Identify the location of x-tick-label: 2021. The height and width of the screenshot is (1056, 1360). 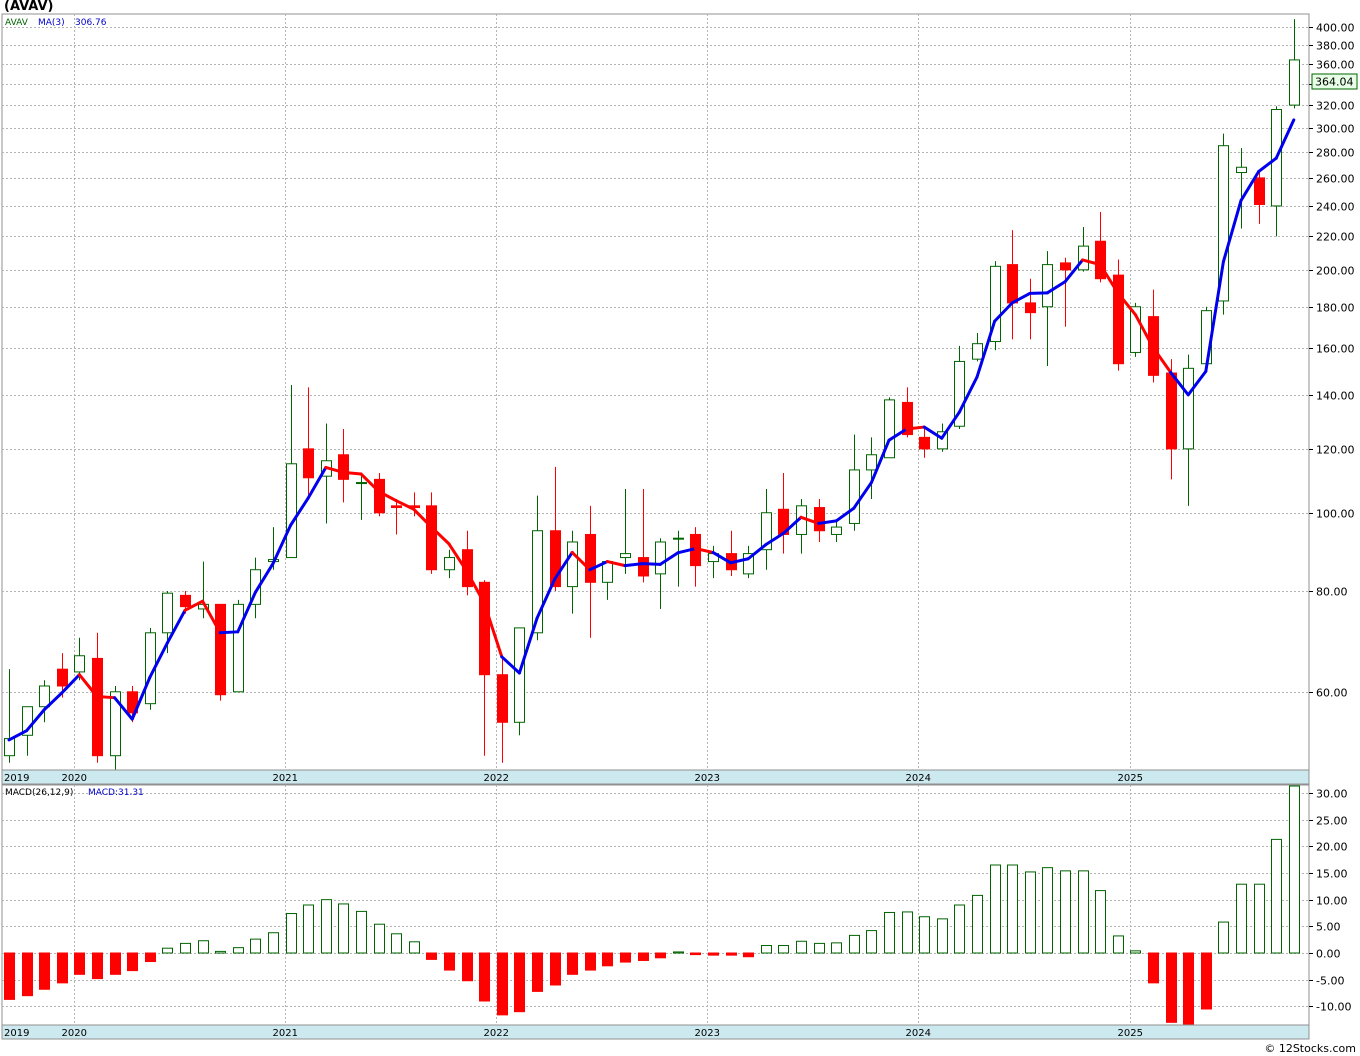
(285, 1033).